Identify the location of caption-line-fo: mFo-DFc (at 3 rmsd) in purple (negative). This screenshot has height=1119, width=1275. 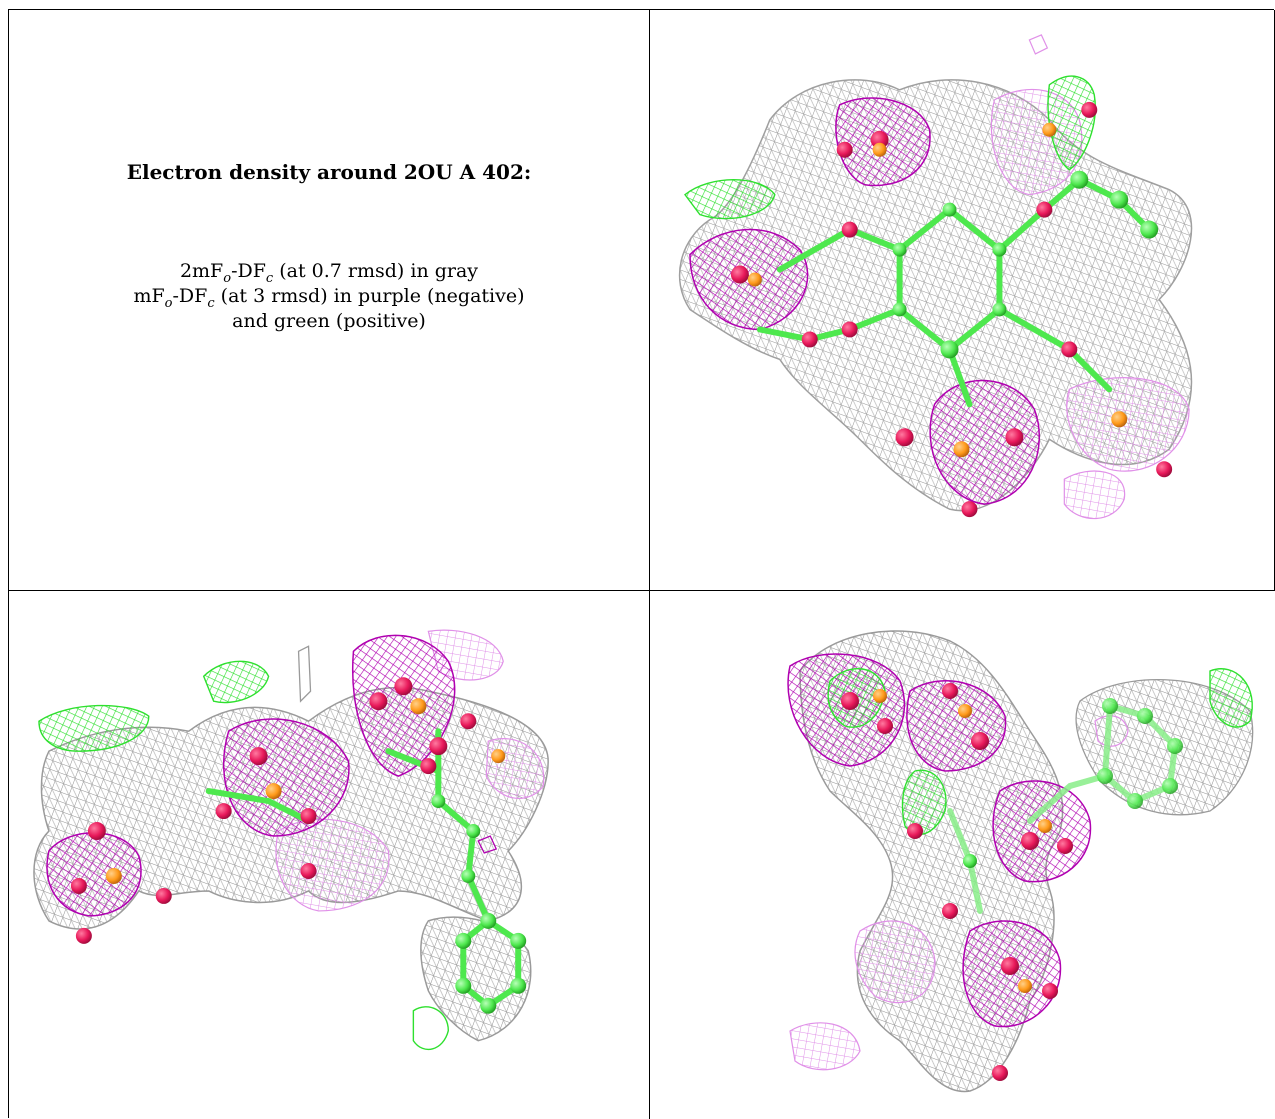
(329, 298).